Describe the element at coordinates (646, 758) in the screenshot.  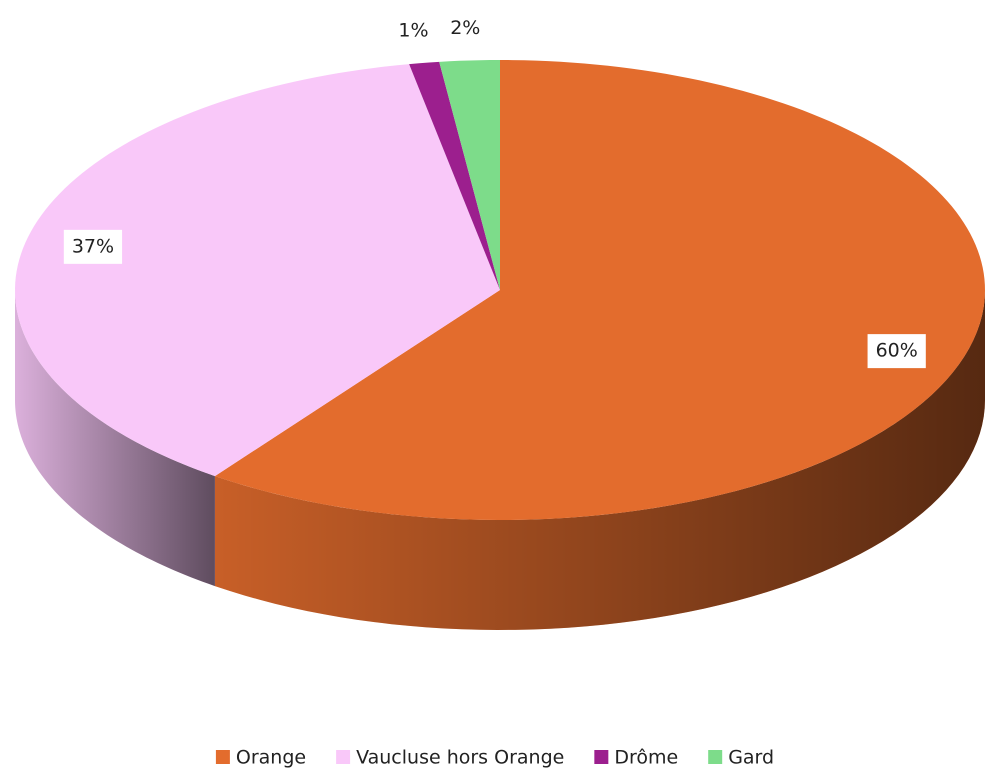
I see `legend-label: Drôme` at that location.